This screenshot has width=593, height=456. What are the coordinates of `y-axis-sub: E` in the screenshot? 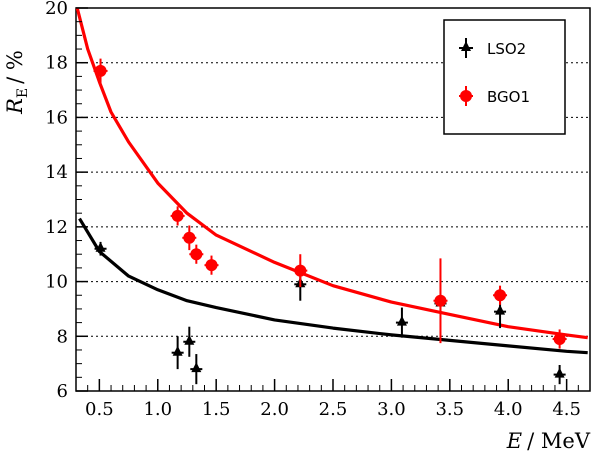 It's located at (23, 93).